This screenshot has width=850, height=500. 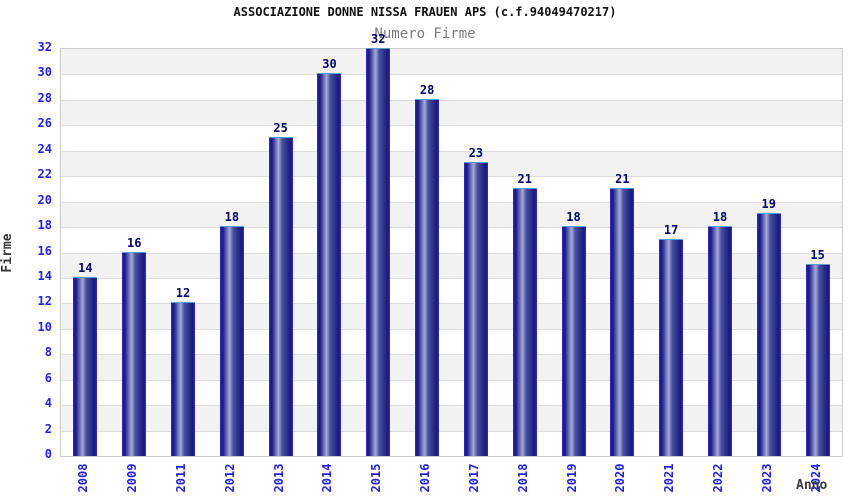 I want to click on x-tick-label: 2009, so click(x=132, y=478).